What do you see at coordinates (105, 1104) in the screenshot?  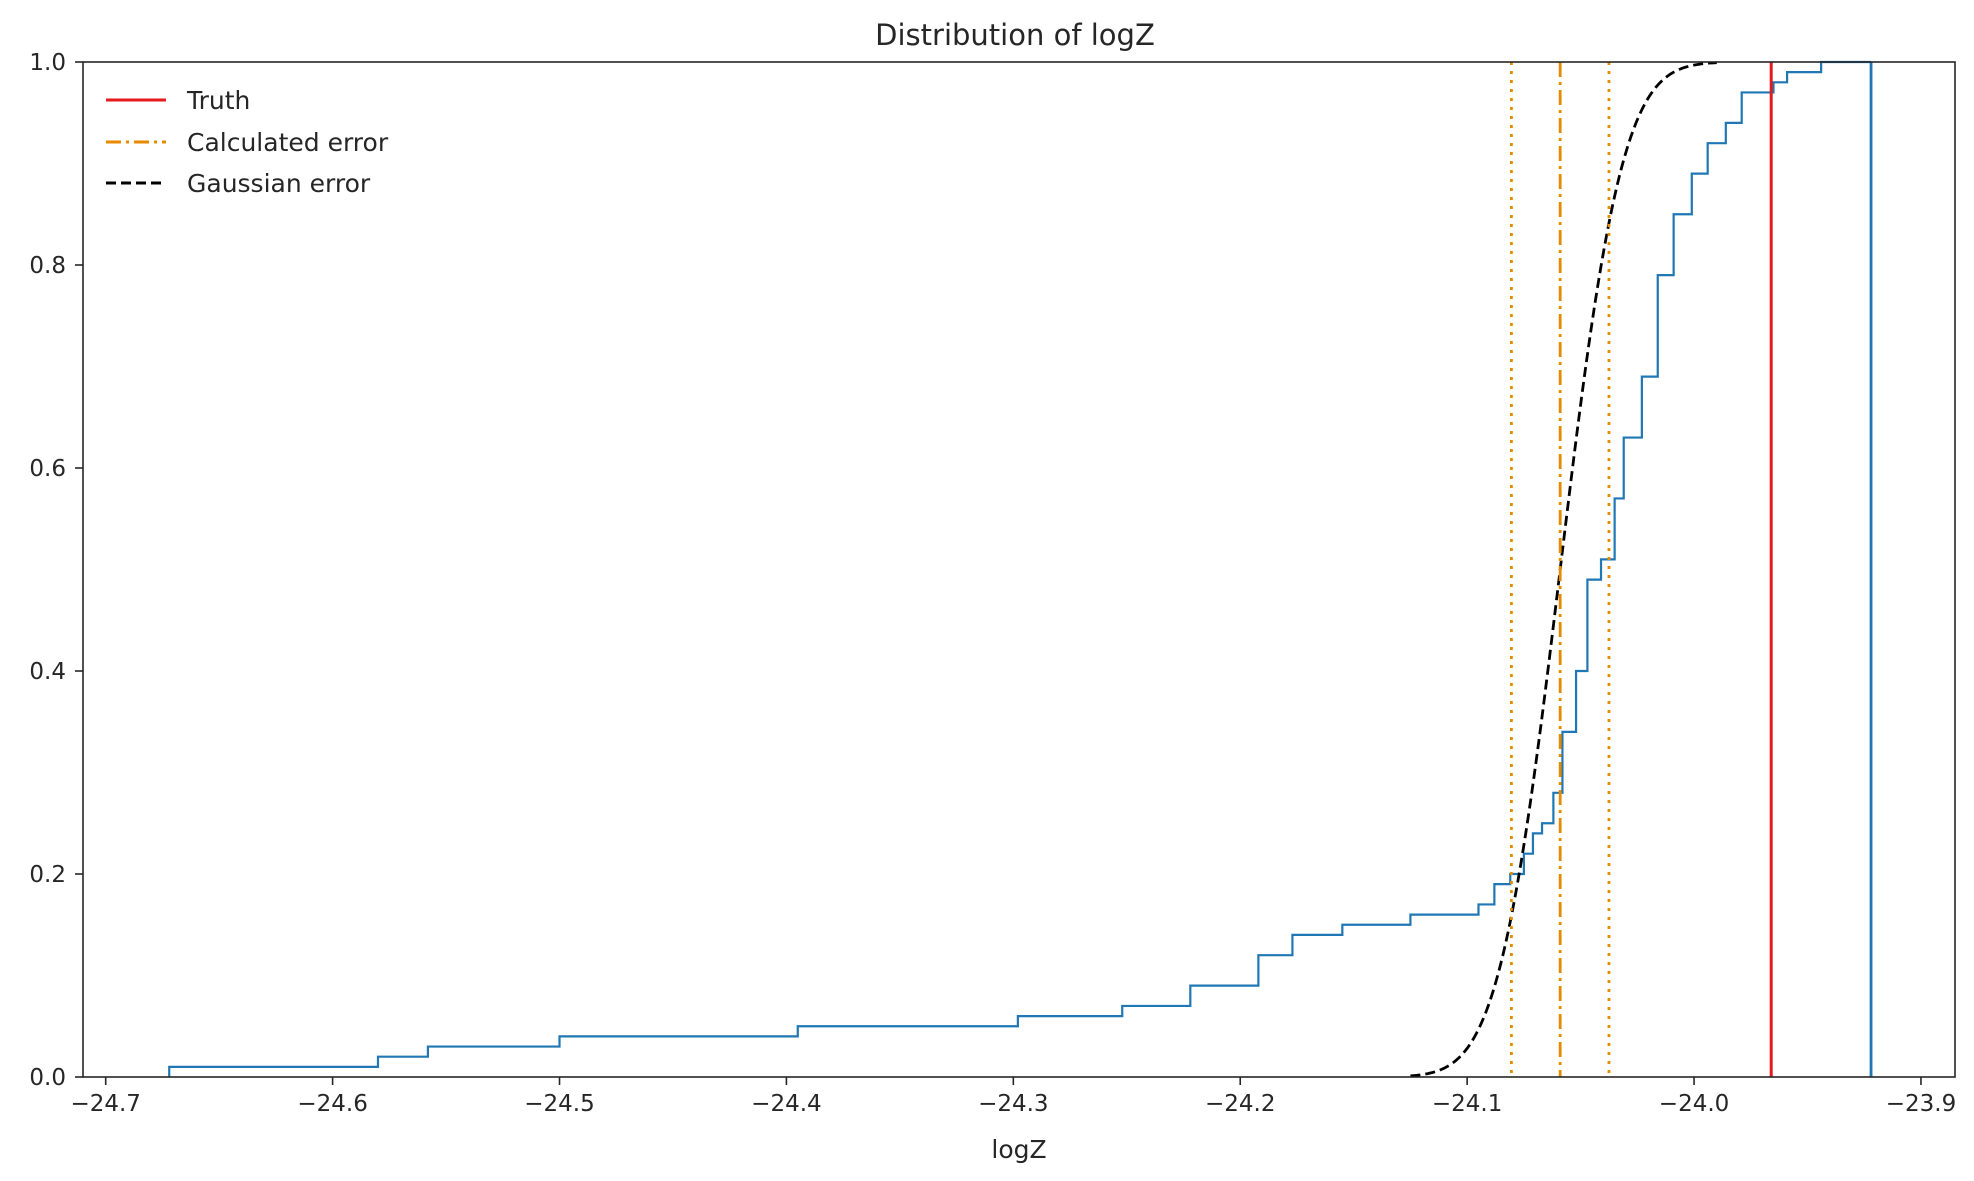 I see `x-tick-label-0: −24.7` at bounding box center [105, 1104].